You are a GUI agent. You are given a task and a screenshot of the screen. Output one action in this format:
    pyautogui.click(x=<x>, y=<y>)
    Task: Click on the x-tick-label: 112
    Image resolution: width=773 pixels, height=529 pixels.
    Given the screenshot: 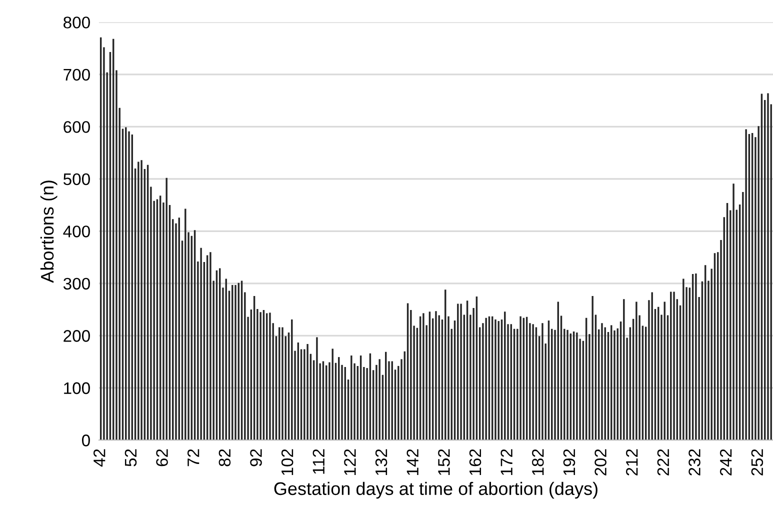 What is the action you would take?
    pyautogui.click(x=318, y=461)
    